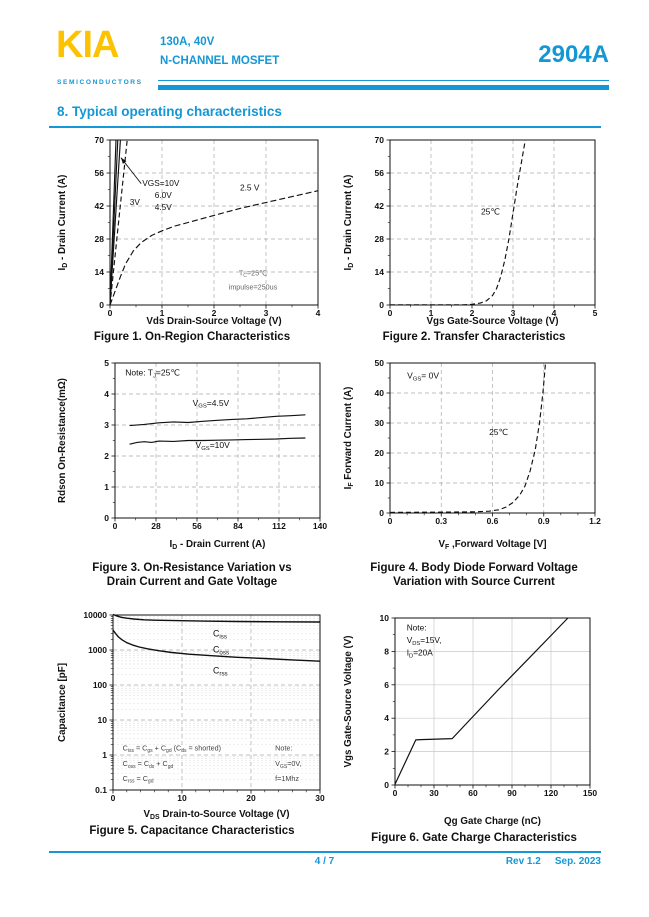  Describe the element at coordinates (577, 861) in the screenshot. I see `revision-date: Sep. 2023` at that location.